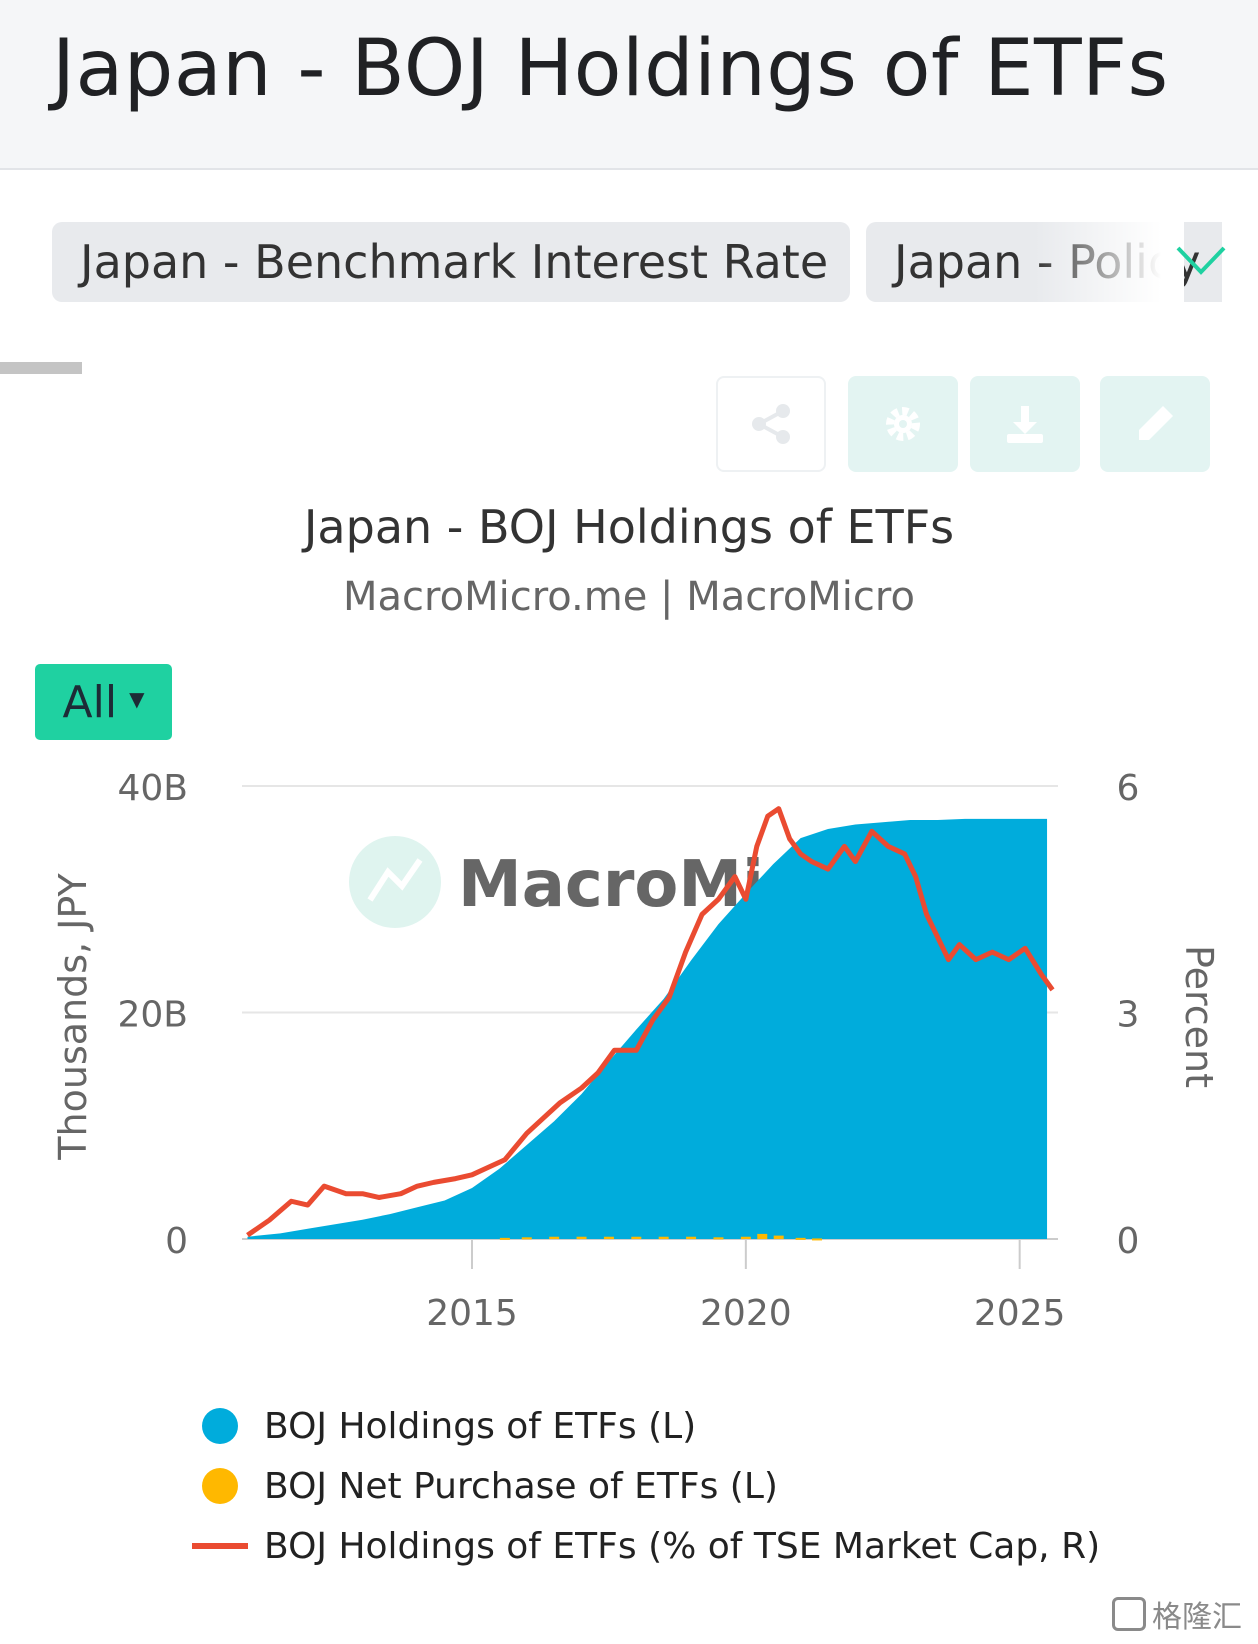  I want to click on edit-button, so click(1155, 424).